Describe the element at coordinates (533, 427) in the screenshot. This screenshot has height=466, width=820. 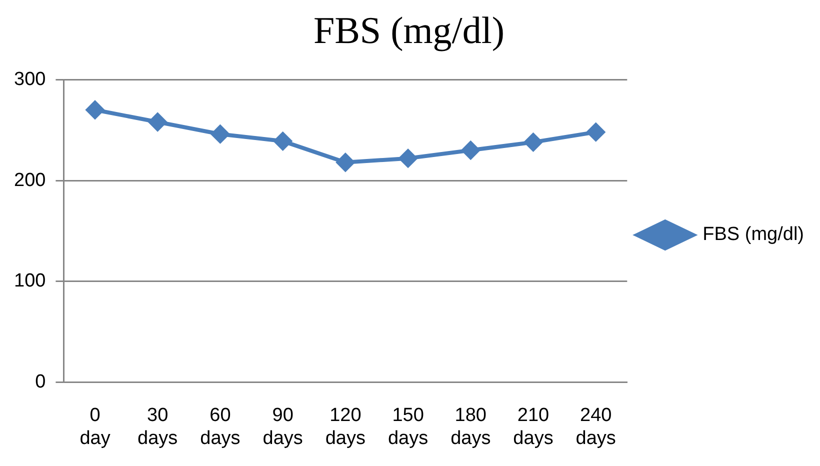
I see `x-tick-label: 210 days` at that location.